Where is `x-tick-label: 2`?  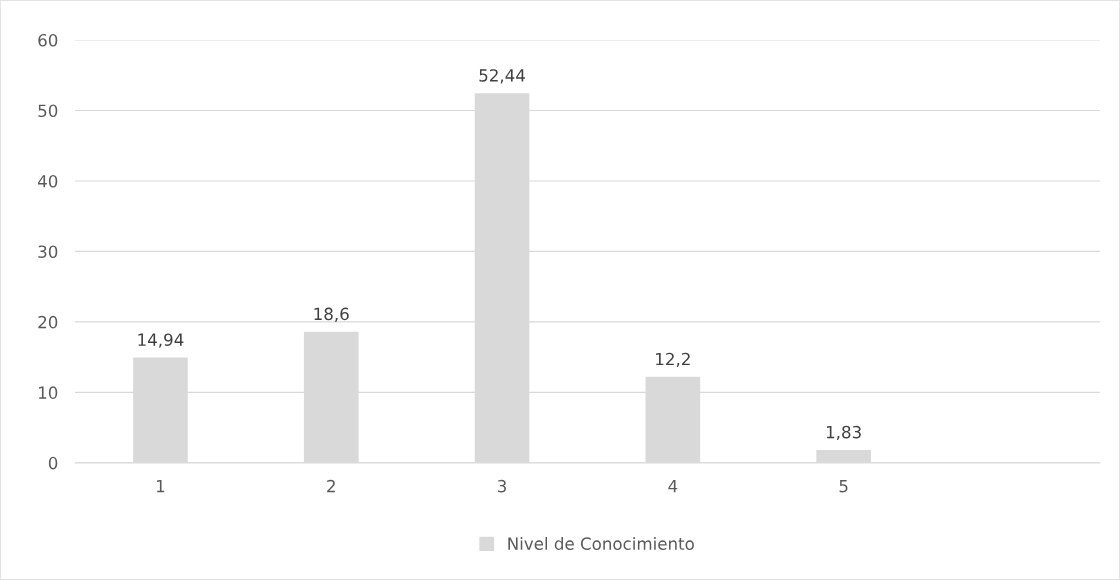 x-tick-label: 2 is located at coordinates (331, 486).